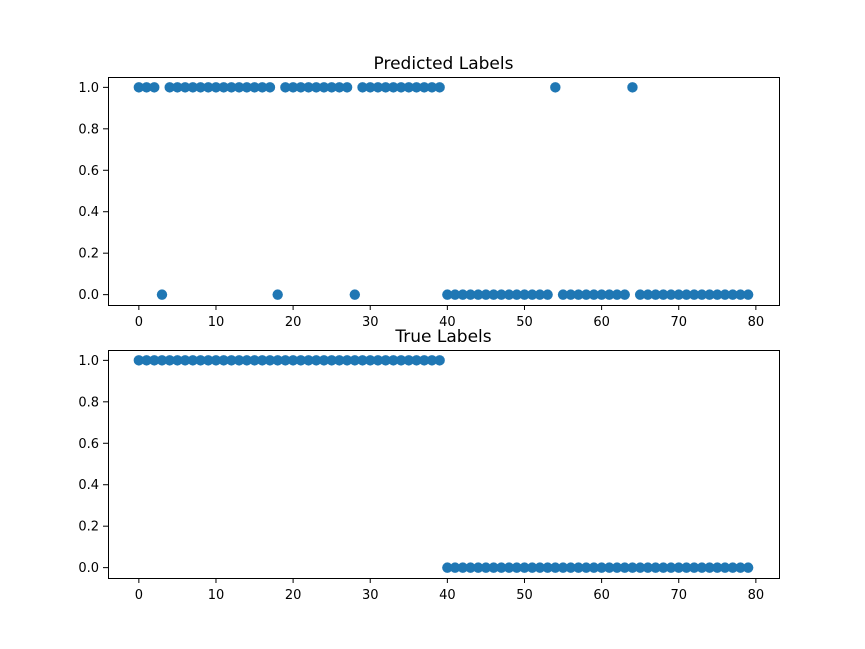 This screenshot has width=865, height=649. What do you see at coordinates (216, 595) in the screenshot?
I see `x-tick-label: 10` at bounding box center [216, 595].